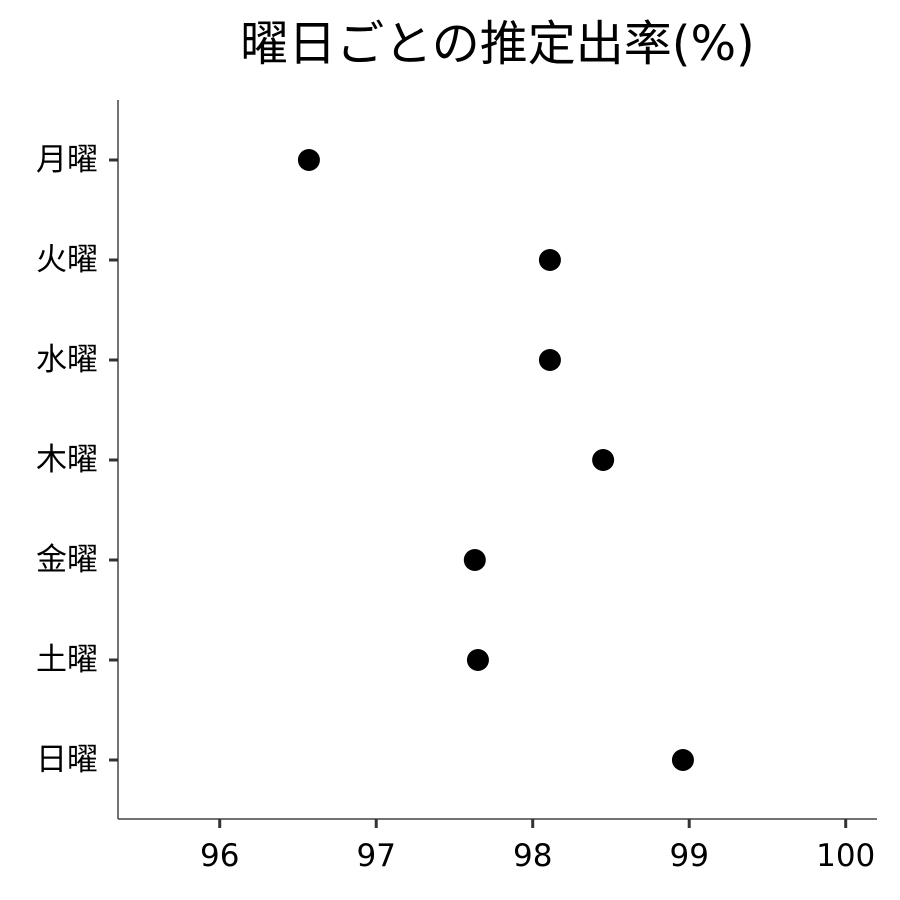  What do you see at coordinates (67, 360) in the screenshot?
I see `y-tick-label: 水曜` at bounding box center [67, 360].